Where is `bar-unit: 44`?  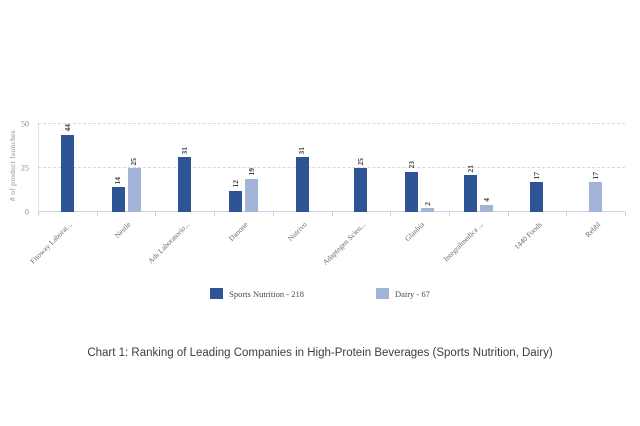
bar-unit: 44 is located at coordinates (67, 168).